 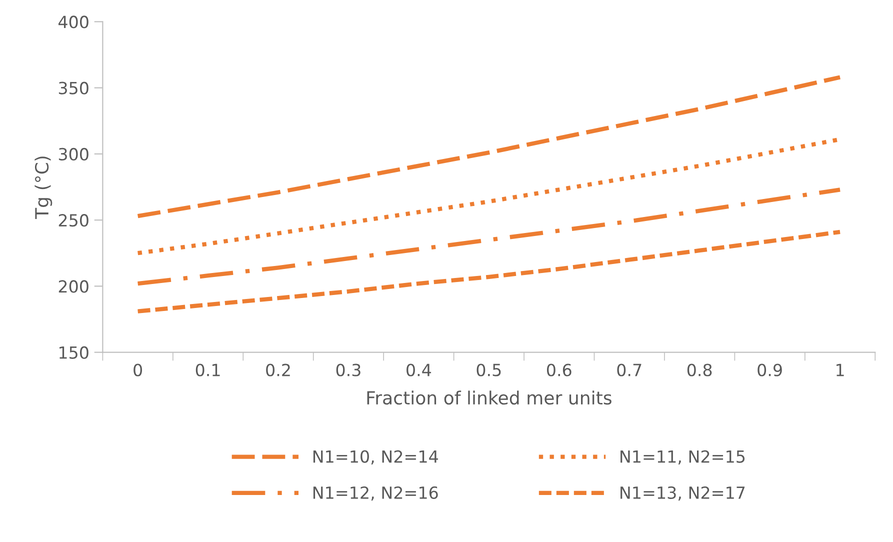 What do you see at coordinates (74, 352) in the screenshot?
I see `y-tick-label: 150` at bounding box center [74, 352].